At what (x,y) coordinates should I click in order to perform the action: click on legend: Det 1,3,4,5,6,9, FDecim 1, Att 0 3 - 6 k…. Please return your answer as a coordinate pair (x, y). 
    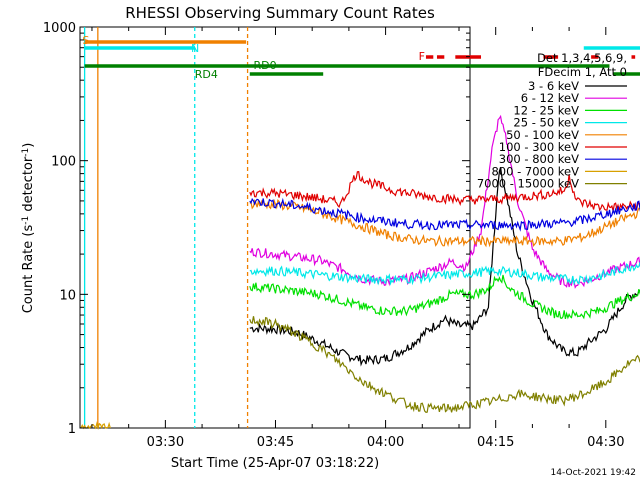
    Looking at the image, I should click on (552, 121).